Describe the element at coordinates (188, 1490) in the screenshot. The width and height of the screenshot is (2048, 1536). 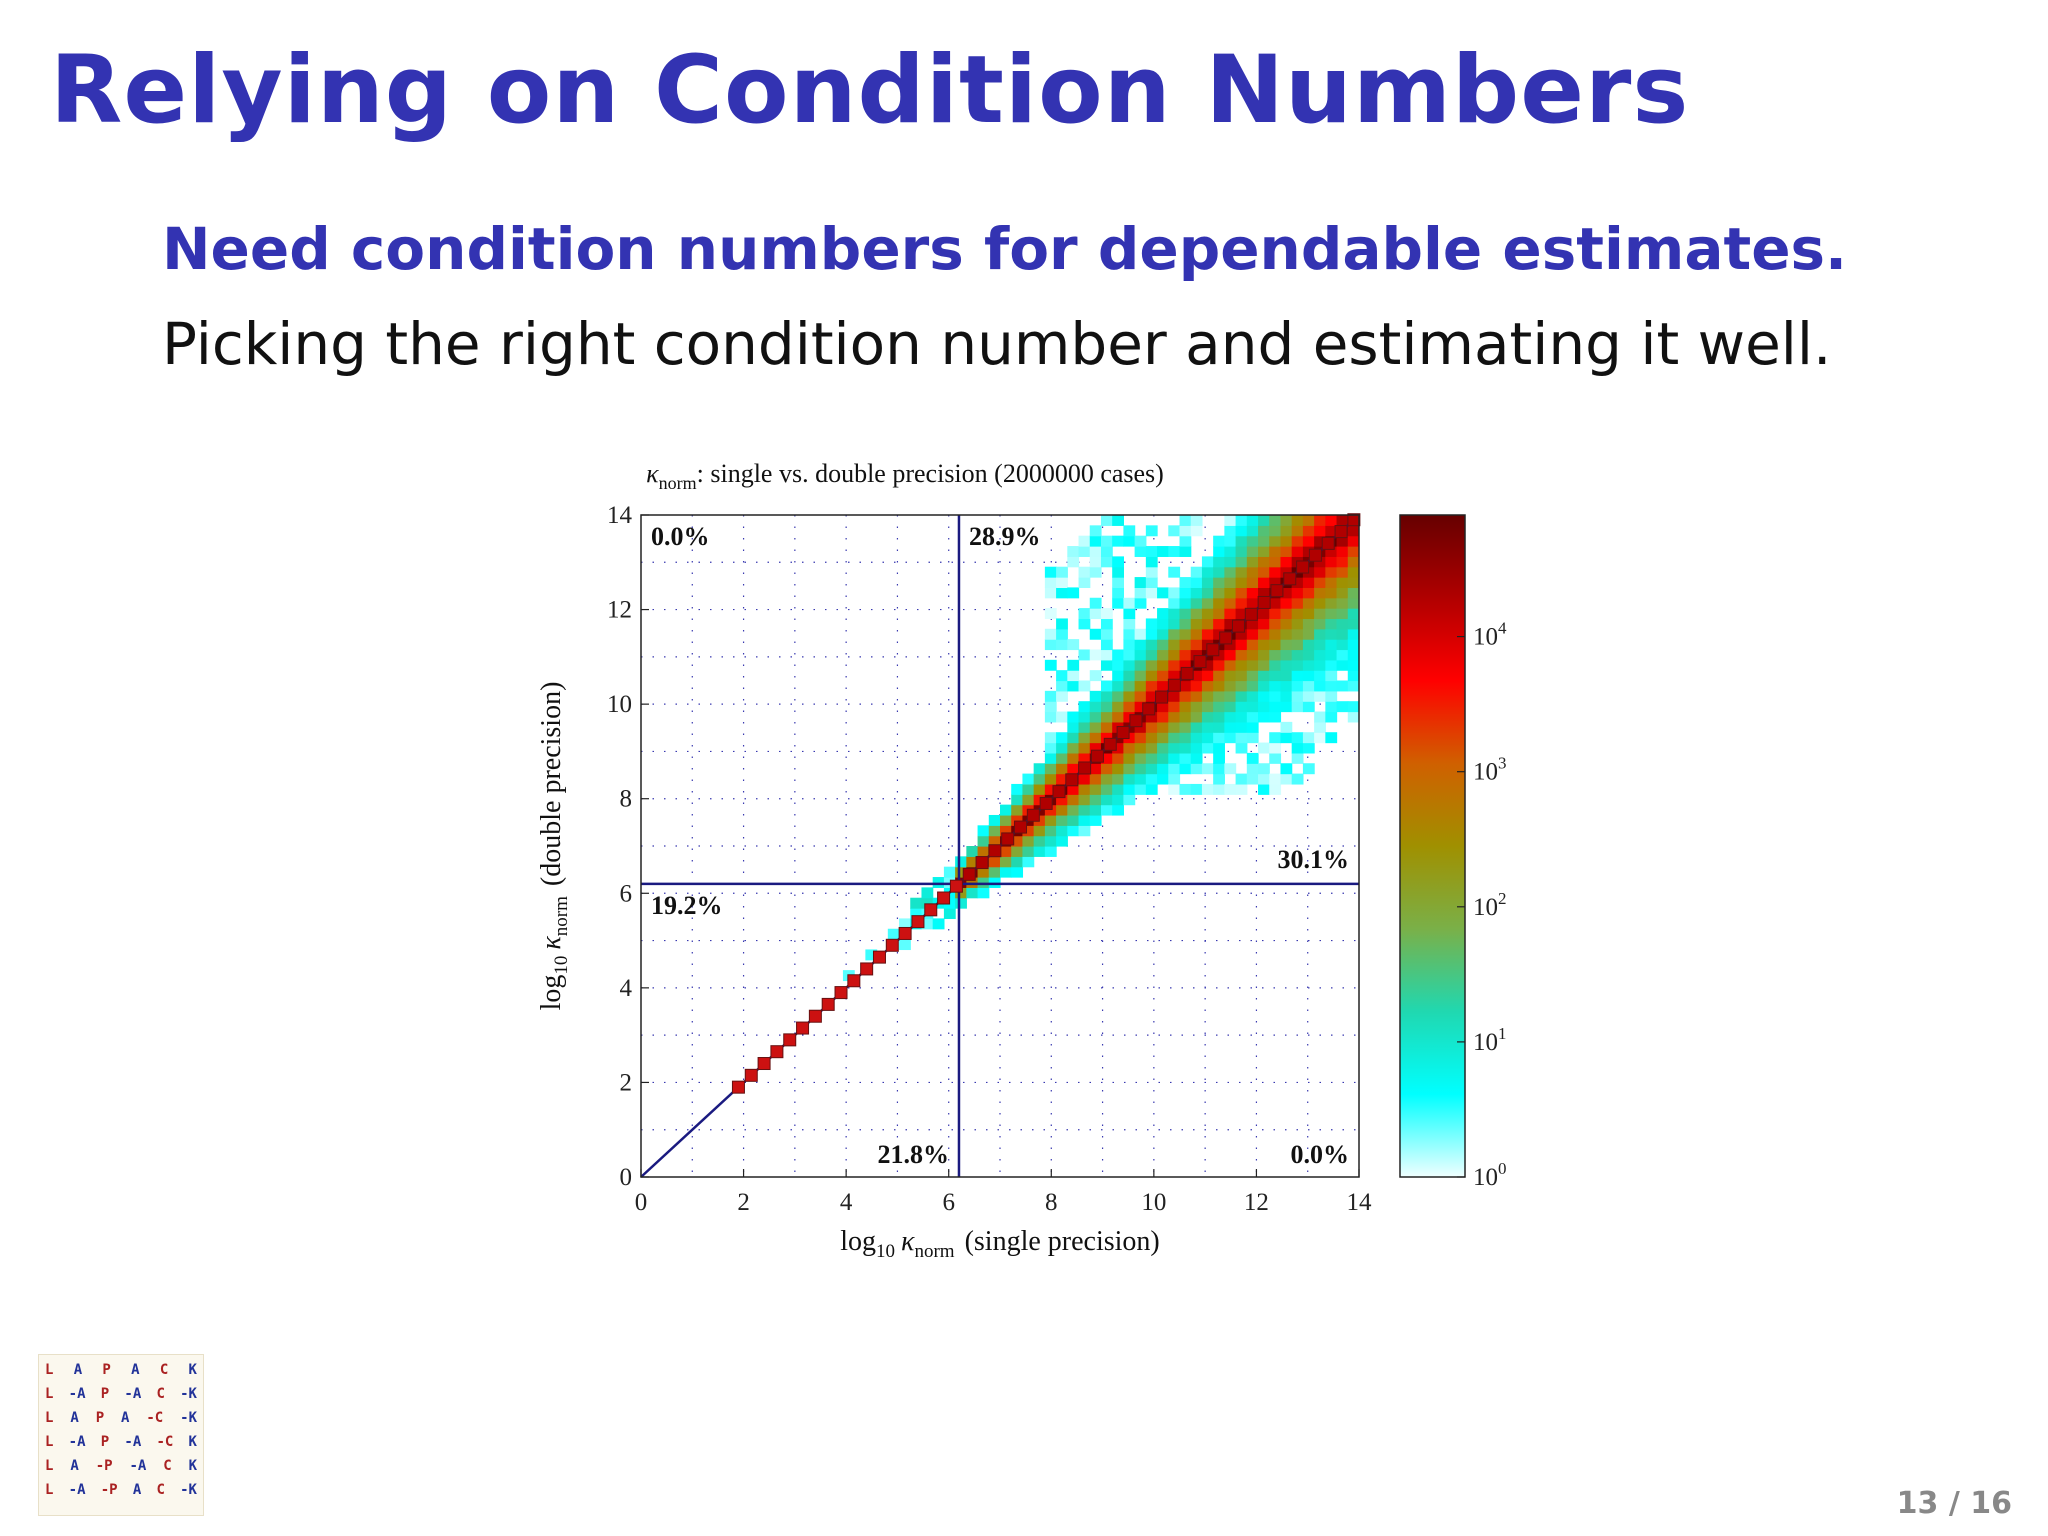
I see `logo-letter: -K` at that location.